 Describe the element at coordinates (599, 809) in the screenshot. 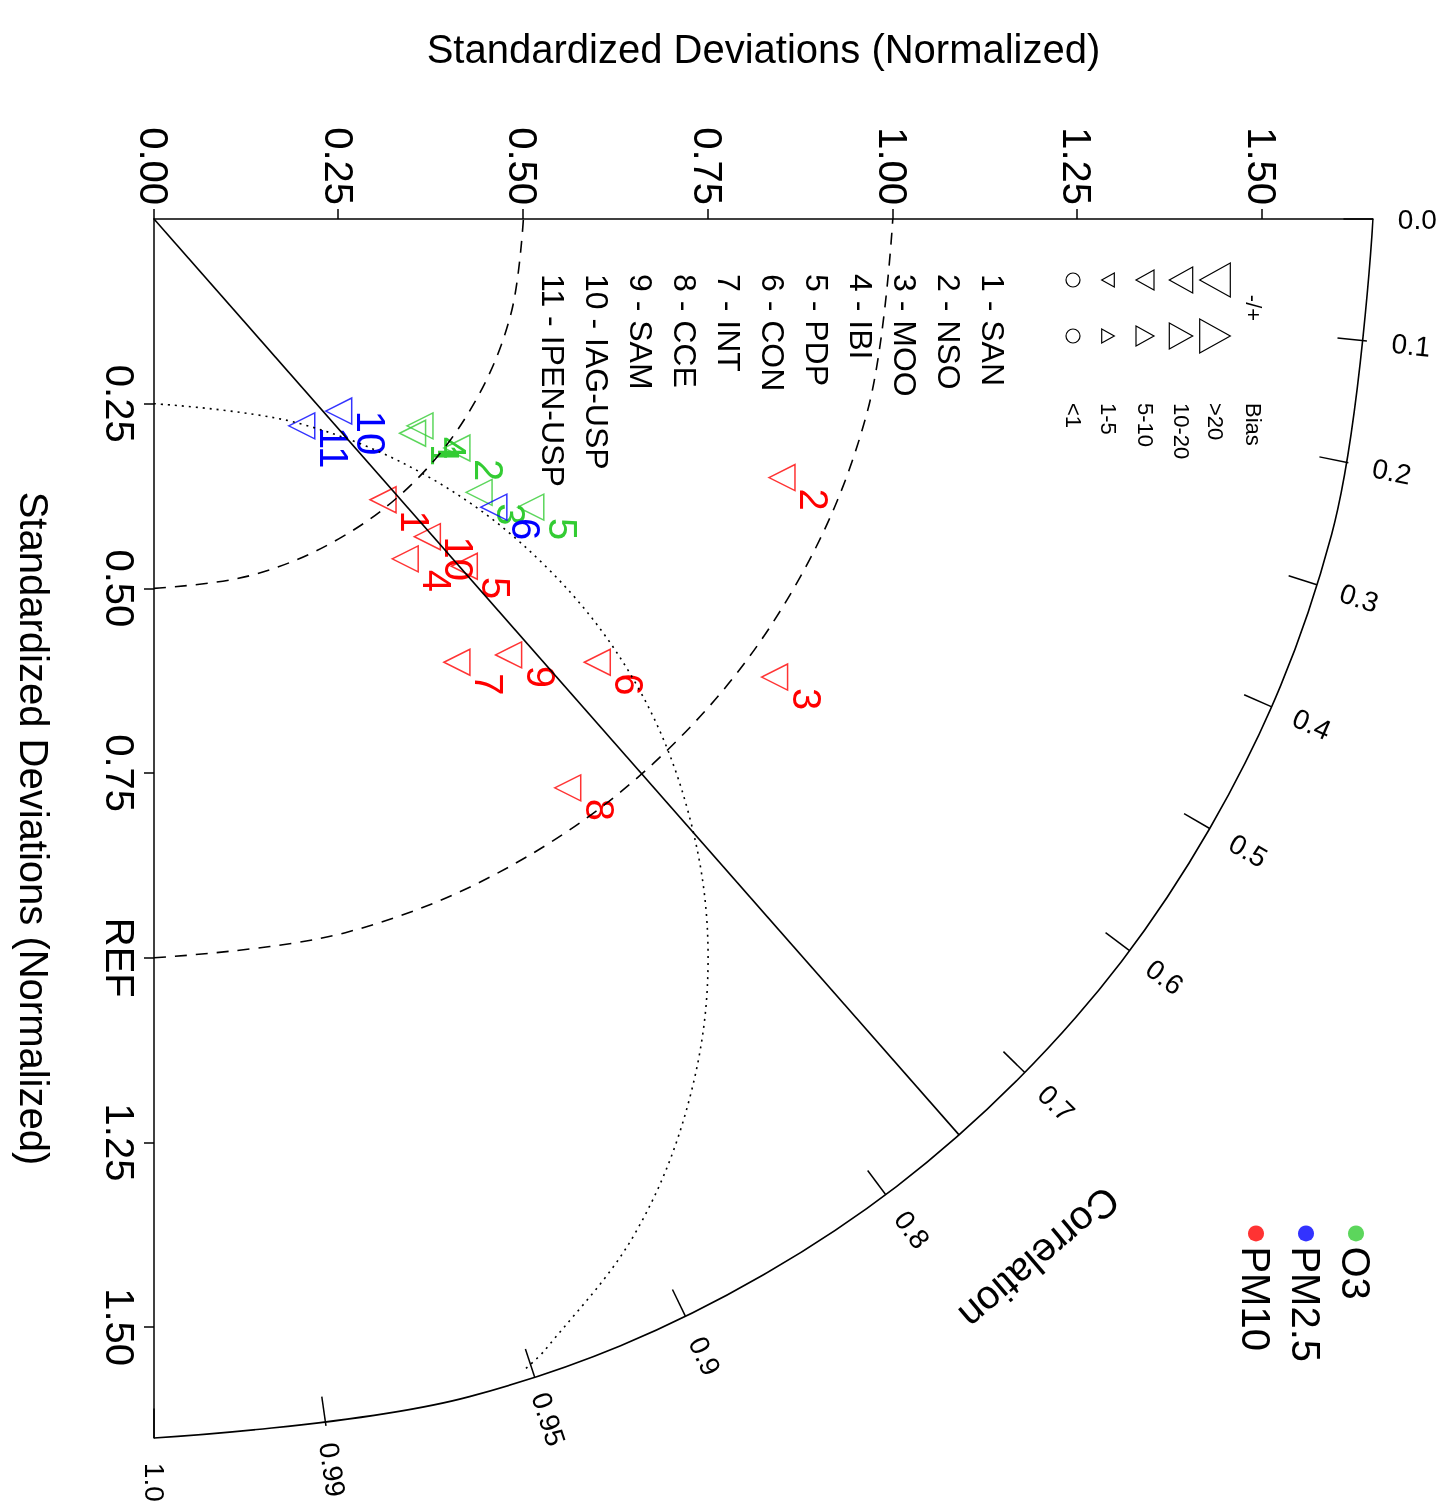

I see `annotation: 8` at that location.